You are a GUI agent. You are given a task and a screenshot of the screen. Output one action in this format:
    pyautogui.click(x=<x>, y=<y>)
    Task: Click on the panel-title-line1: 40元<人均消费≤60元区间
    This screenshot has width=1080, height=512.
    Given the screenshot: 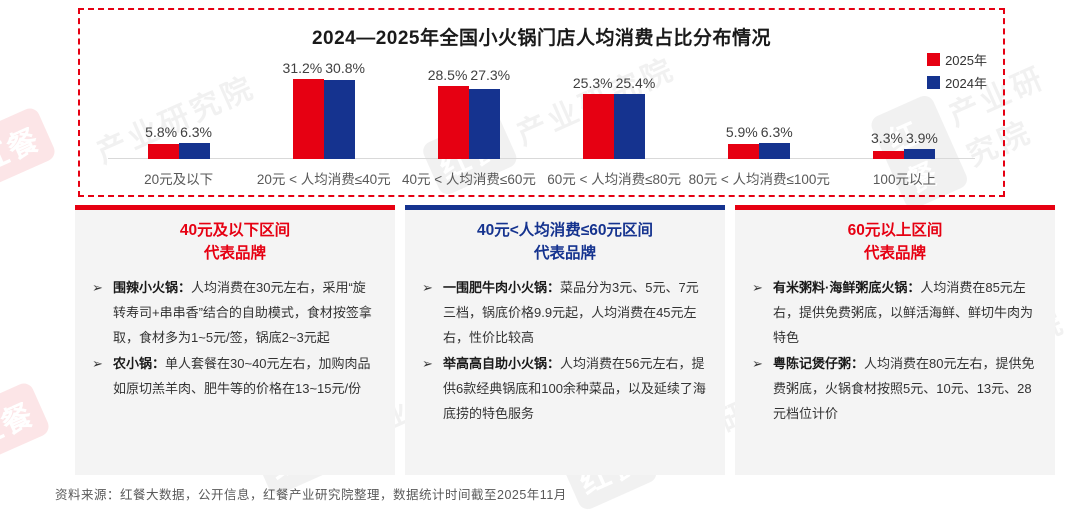 What is the action you would take?
    pyautogui.click(x=565, y=230)
    